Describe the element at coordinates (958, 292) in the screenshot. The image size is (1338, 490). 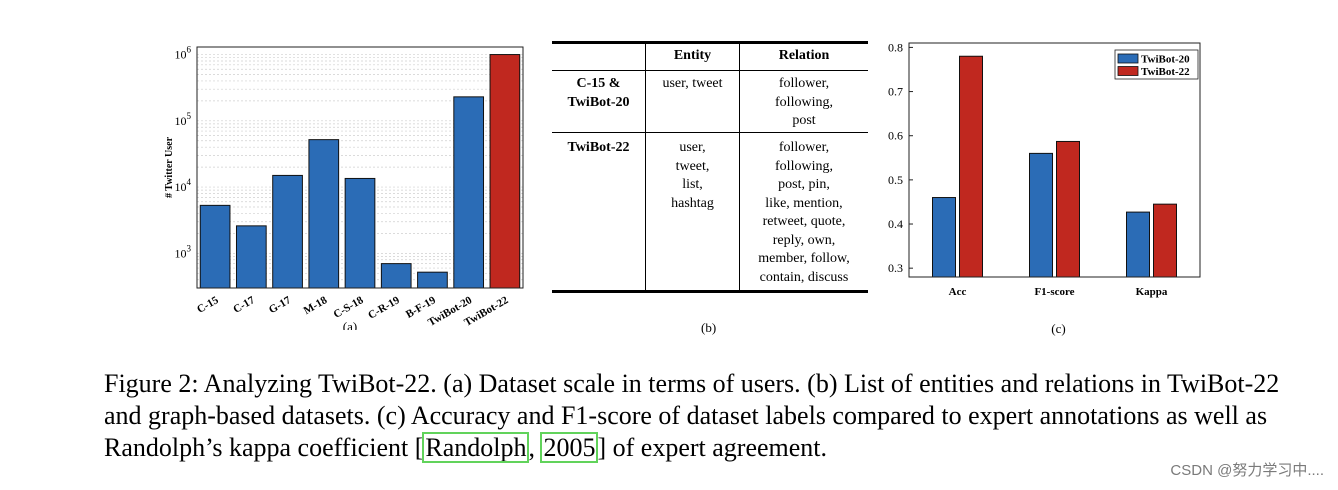
I see `x-tick-label-c: Acc` at that location.